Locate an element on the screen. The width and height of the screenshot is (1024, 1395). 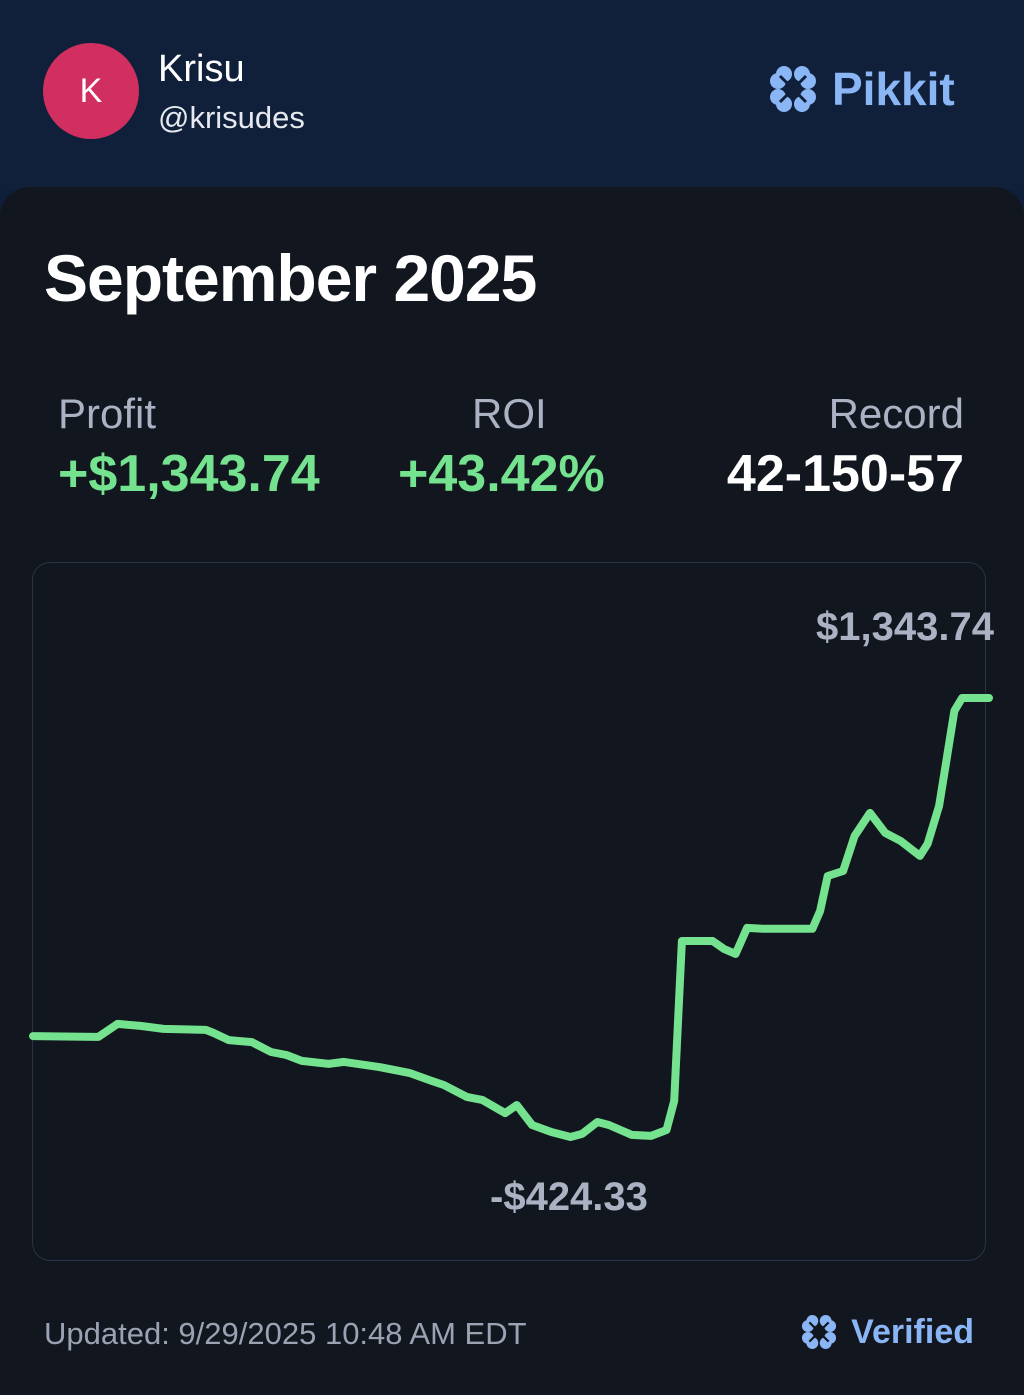
profit-value: +$1,343.74 is located at coordinates (189, 474).